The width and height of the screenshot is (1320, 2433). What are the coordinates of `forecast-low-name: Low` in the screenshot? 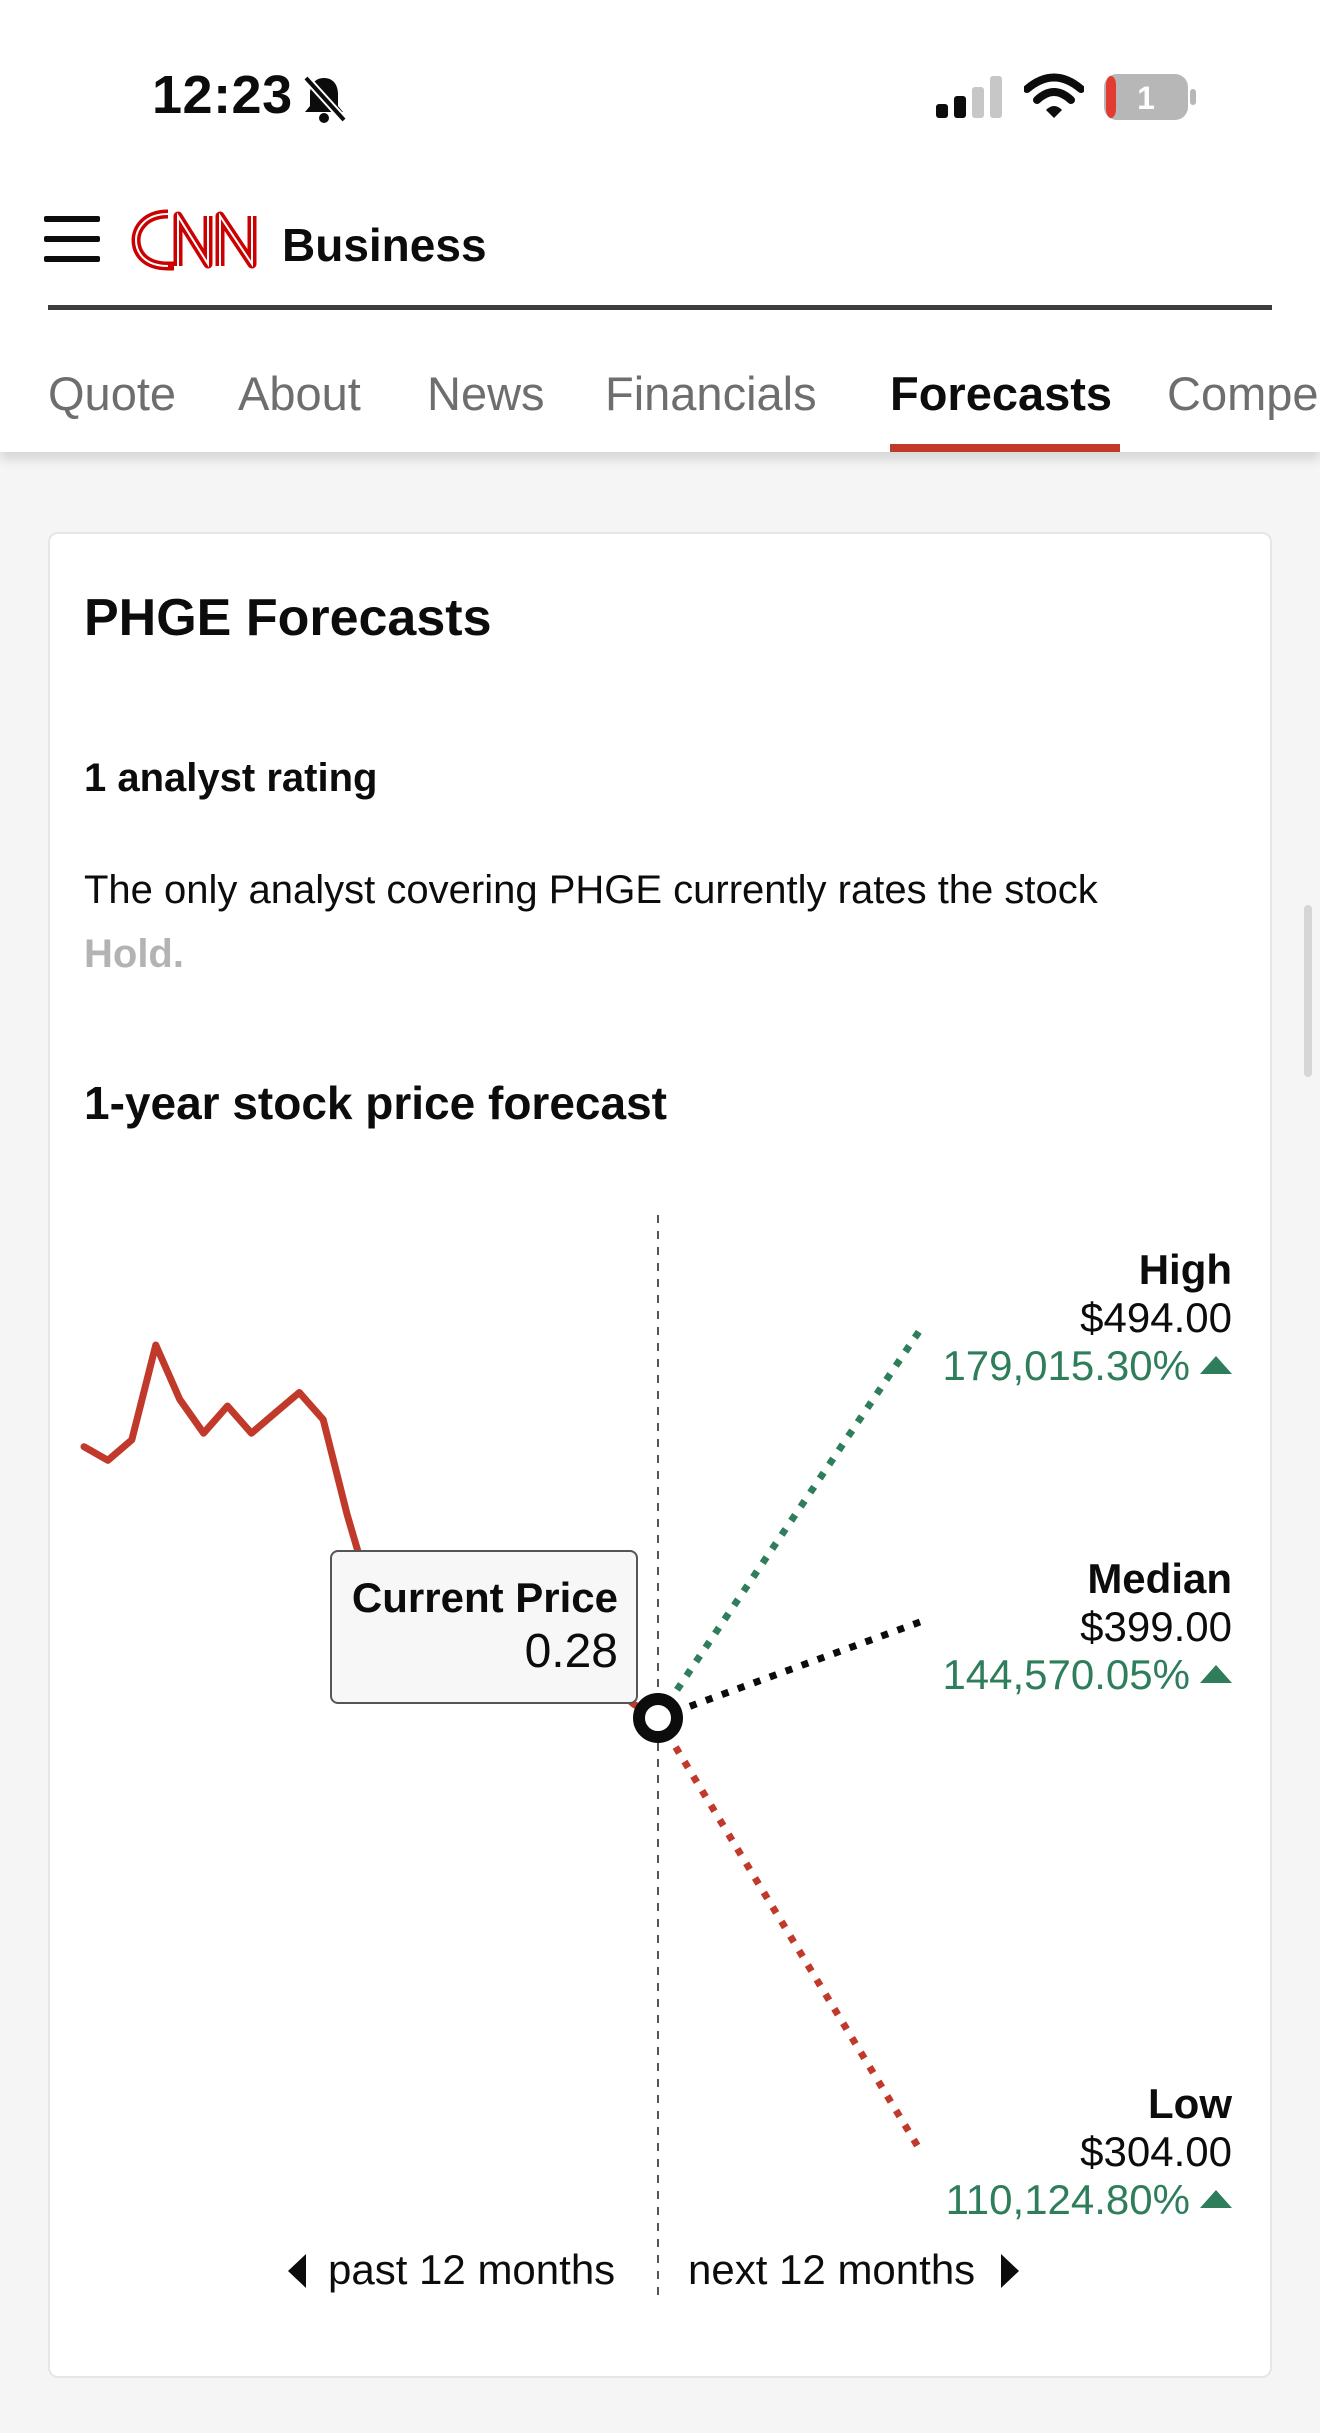 It's located at (1190, 2103).